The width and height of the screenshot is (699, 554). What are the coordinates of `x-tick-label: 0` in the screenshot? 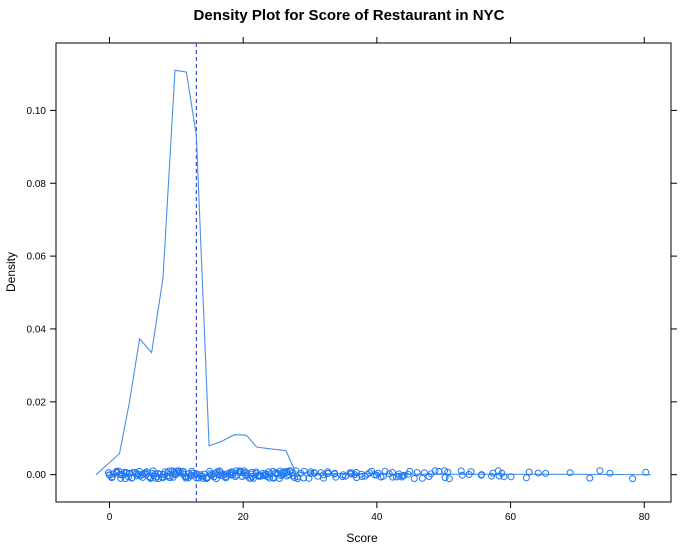 It's located at (110, 517).